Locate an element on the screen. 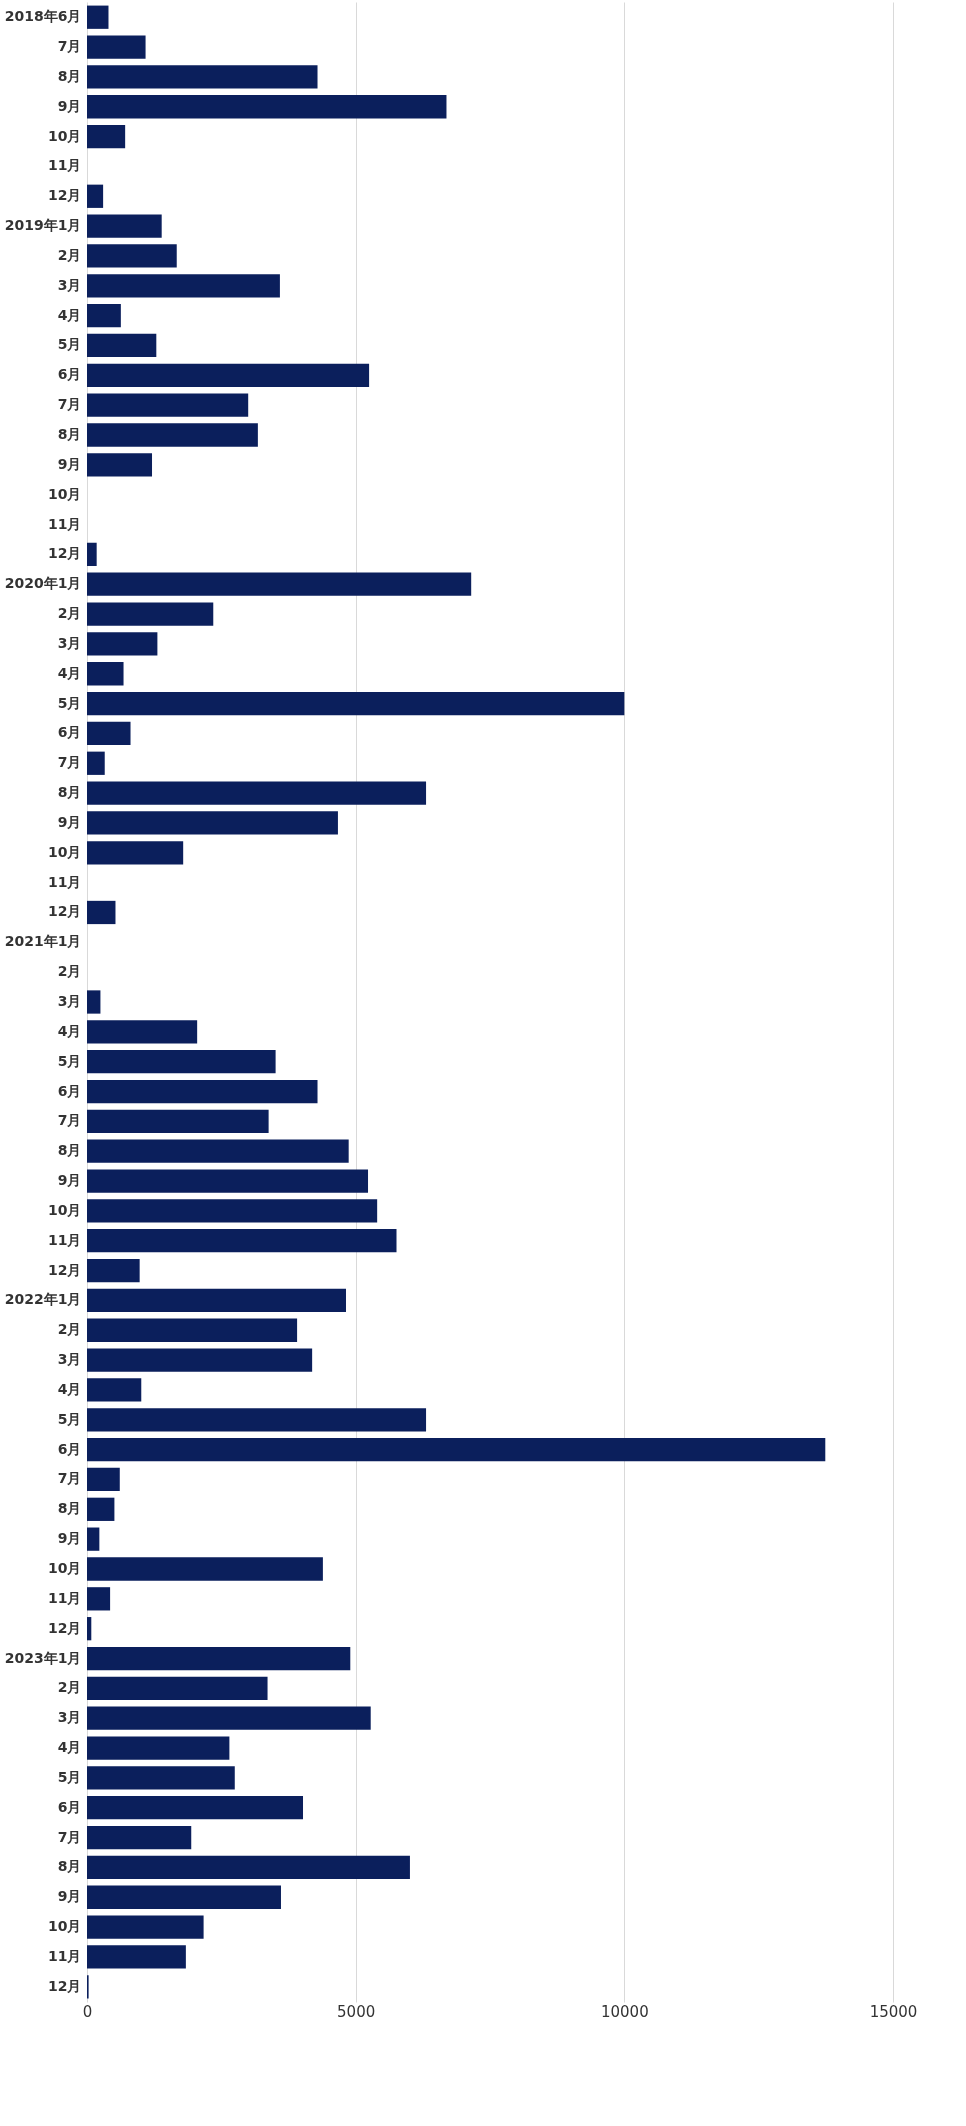 Image resolution: width=966 pixels, height=2126 pixels. x-tick-label: 5000 is located at coordinates (356, 2011).